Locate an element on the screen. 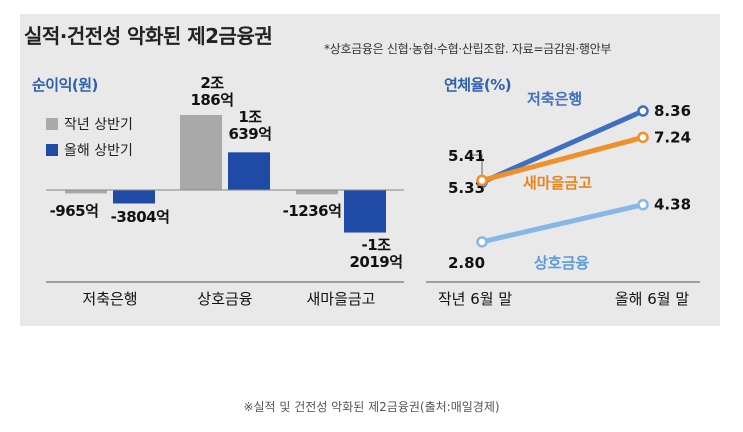 The image size is (743, 432). legend-label-curr: 올해 상반기 is located at coordinates (98, 151).